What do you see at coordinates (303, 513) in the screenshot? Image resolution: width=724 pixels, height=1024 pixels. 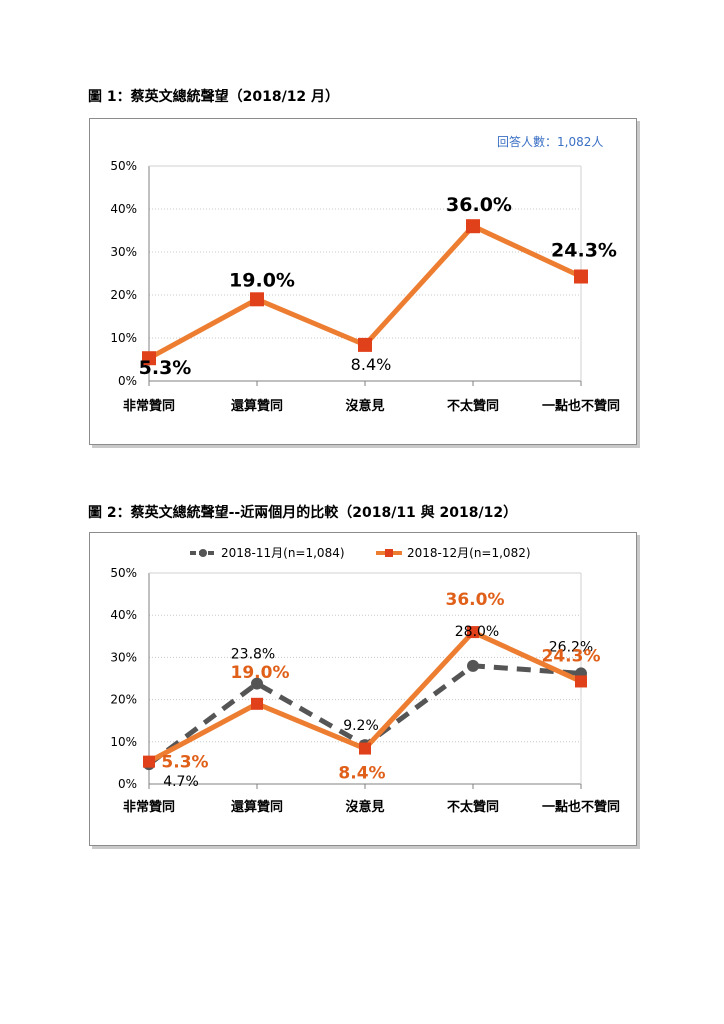 I see `figure2-title: 圖 2：蔡英文總統聲望--近兩個月的比較（2018/11 與 2018/12）` at bounding box center [303, 513].